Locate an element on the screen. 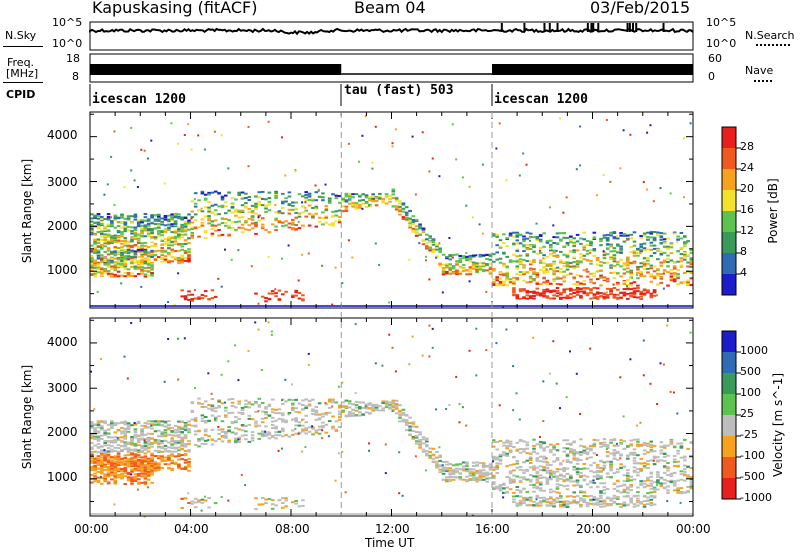  freq-label: Freq. is located at coordinates (21, 62).